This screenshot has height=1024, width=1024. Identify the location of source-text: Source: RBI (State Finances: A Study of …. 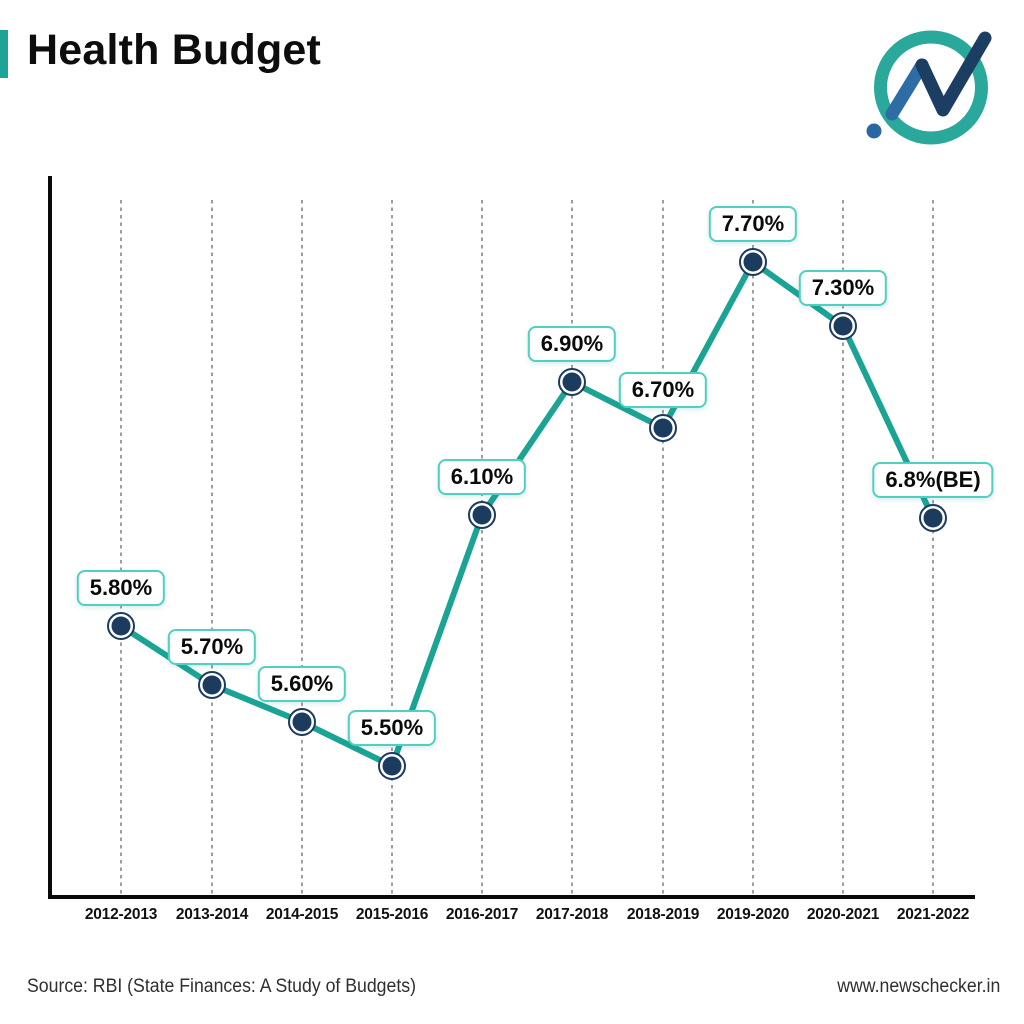
(221, 986).